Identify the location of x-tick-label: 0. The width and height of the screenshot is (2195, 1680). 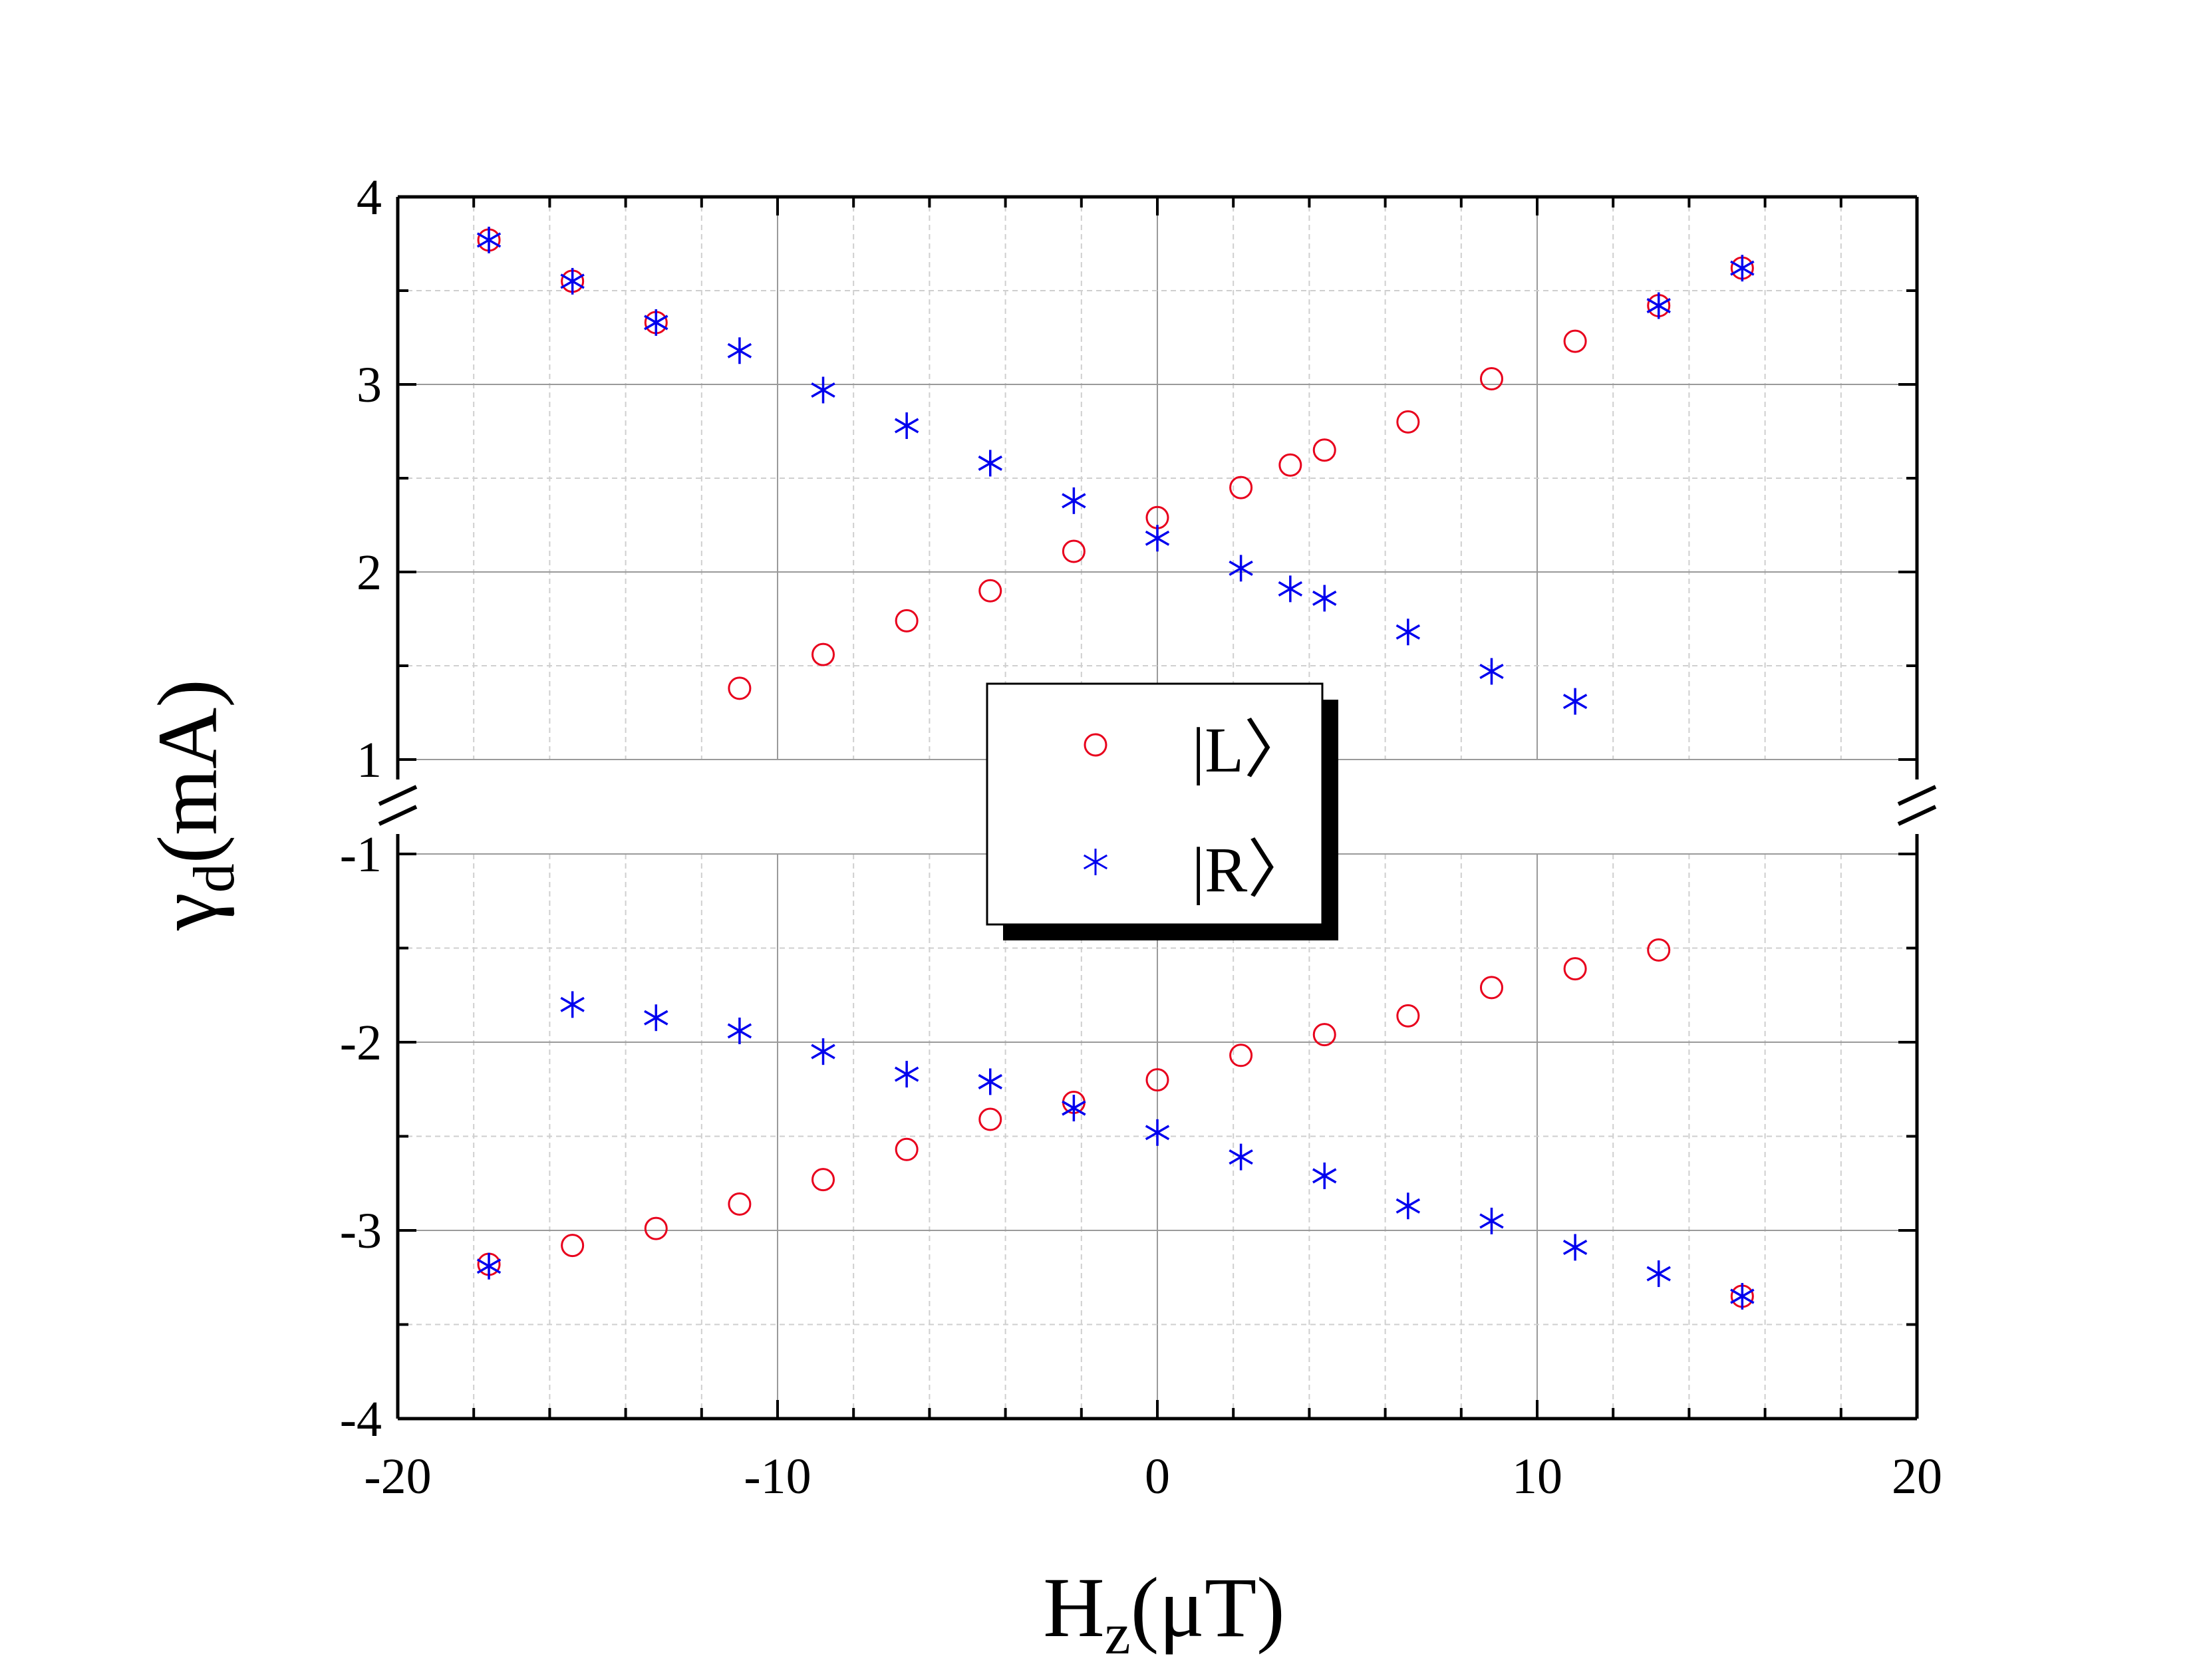
(1157, 1476).